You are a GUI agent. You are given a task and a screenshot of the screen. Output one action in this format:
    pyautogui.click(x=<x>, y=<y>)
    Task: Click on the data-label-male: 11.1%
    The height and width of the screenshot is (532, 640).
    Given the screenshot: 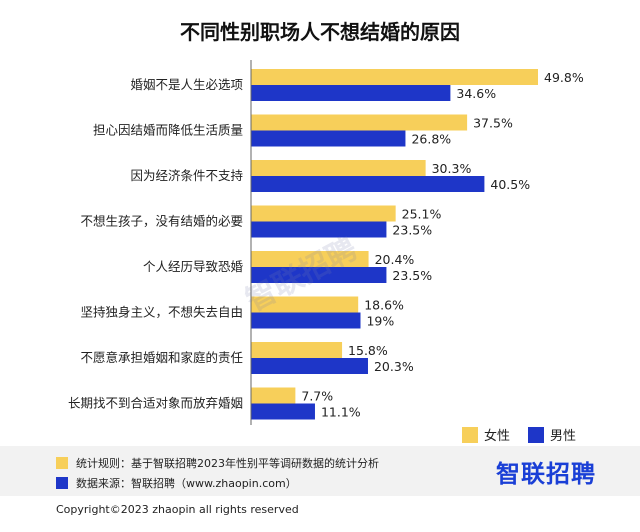 What is the action you would take?
    pyautogui.click(x=341, y=412)
    